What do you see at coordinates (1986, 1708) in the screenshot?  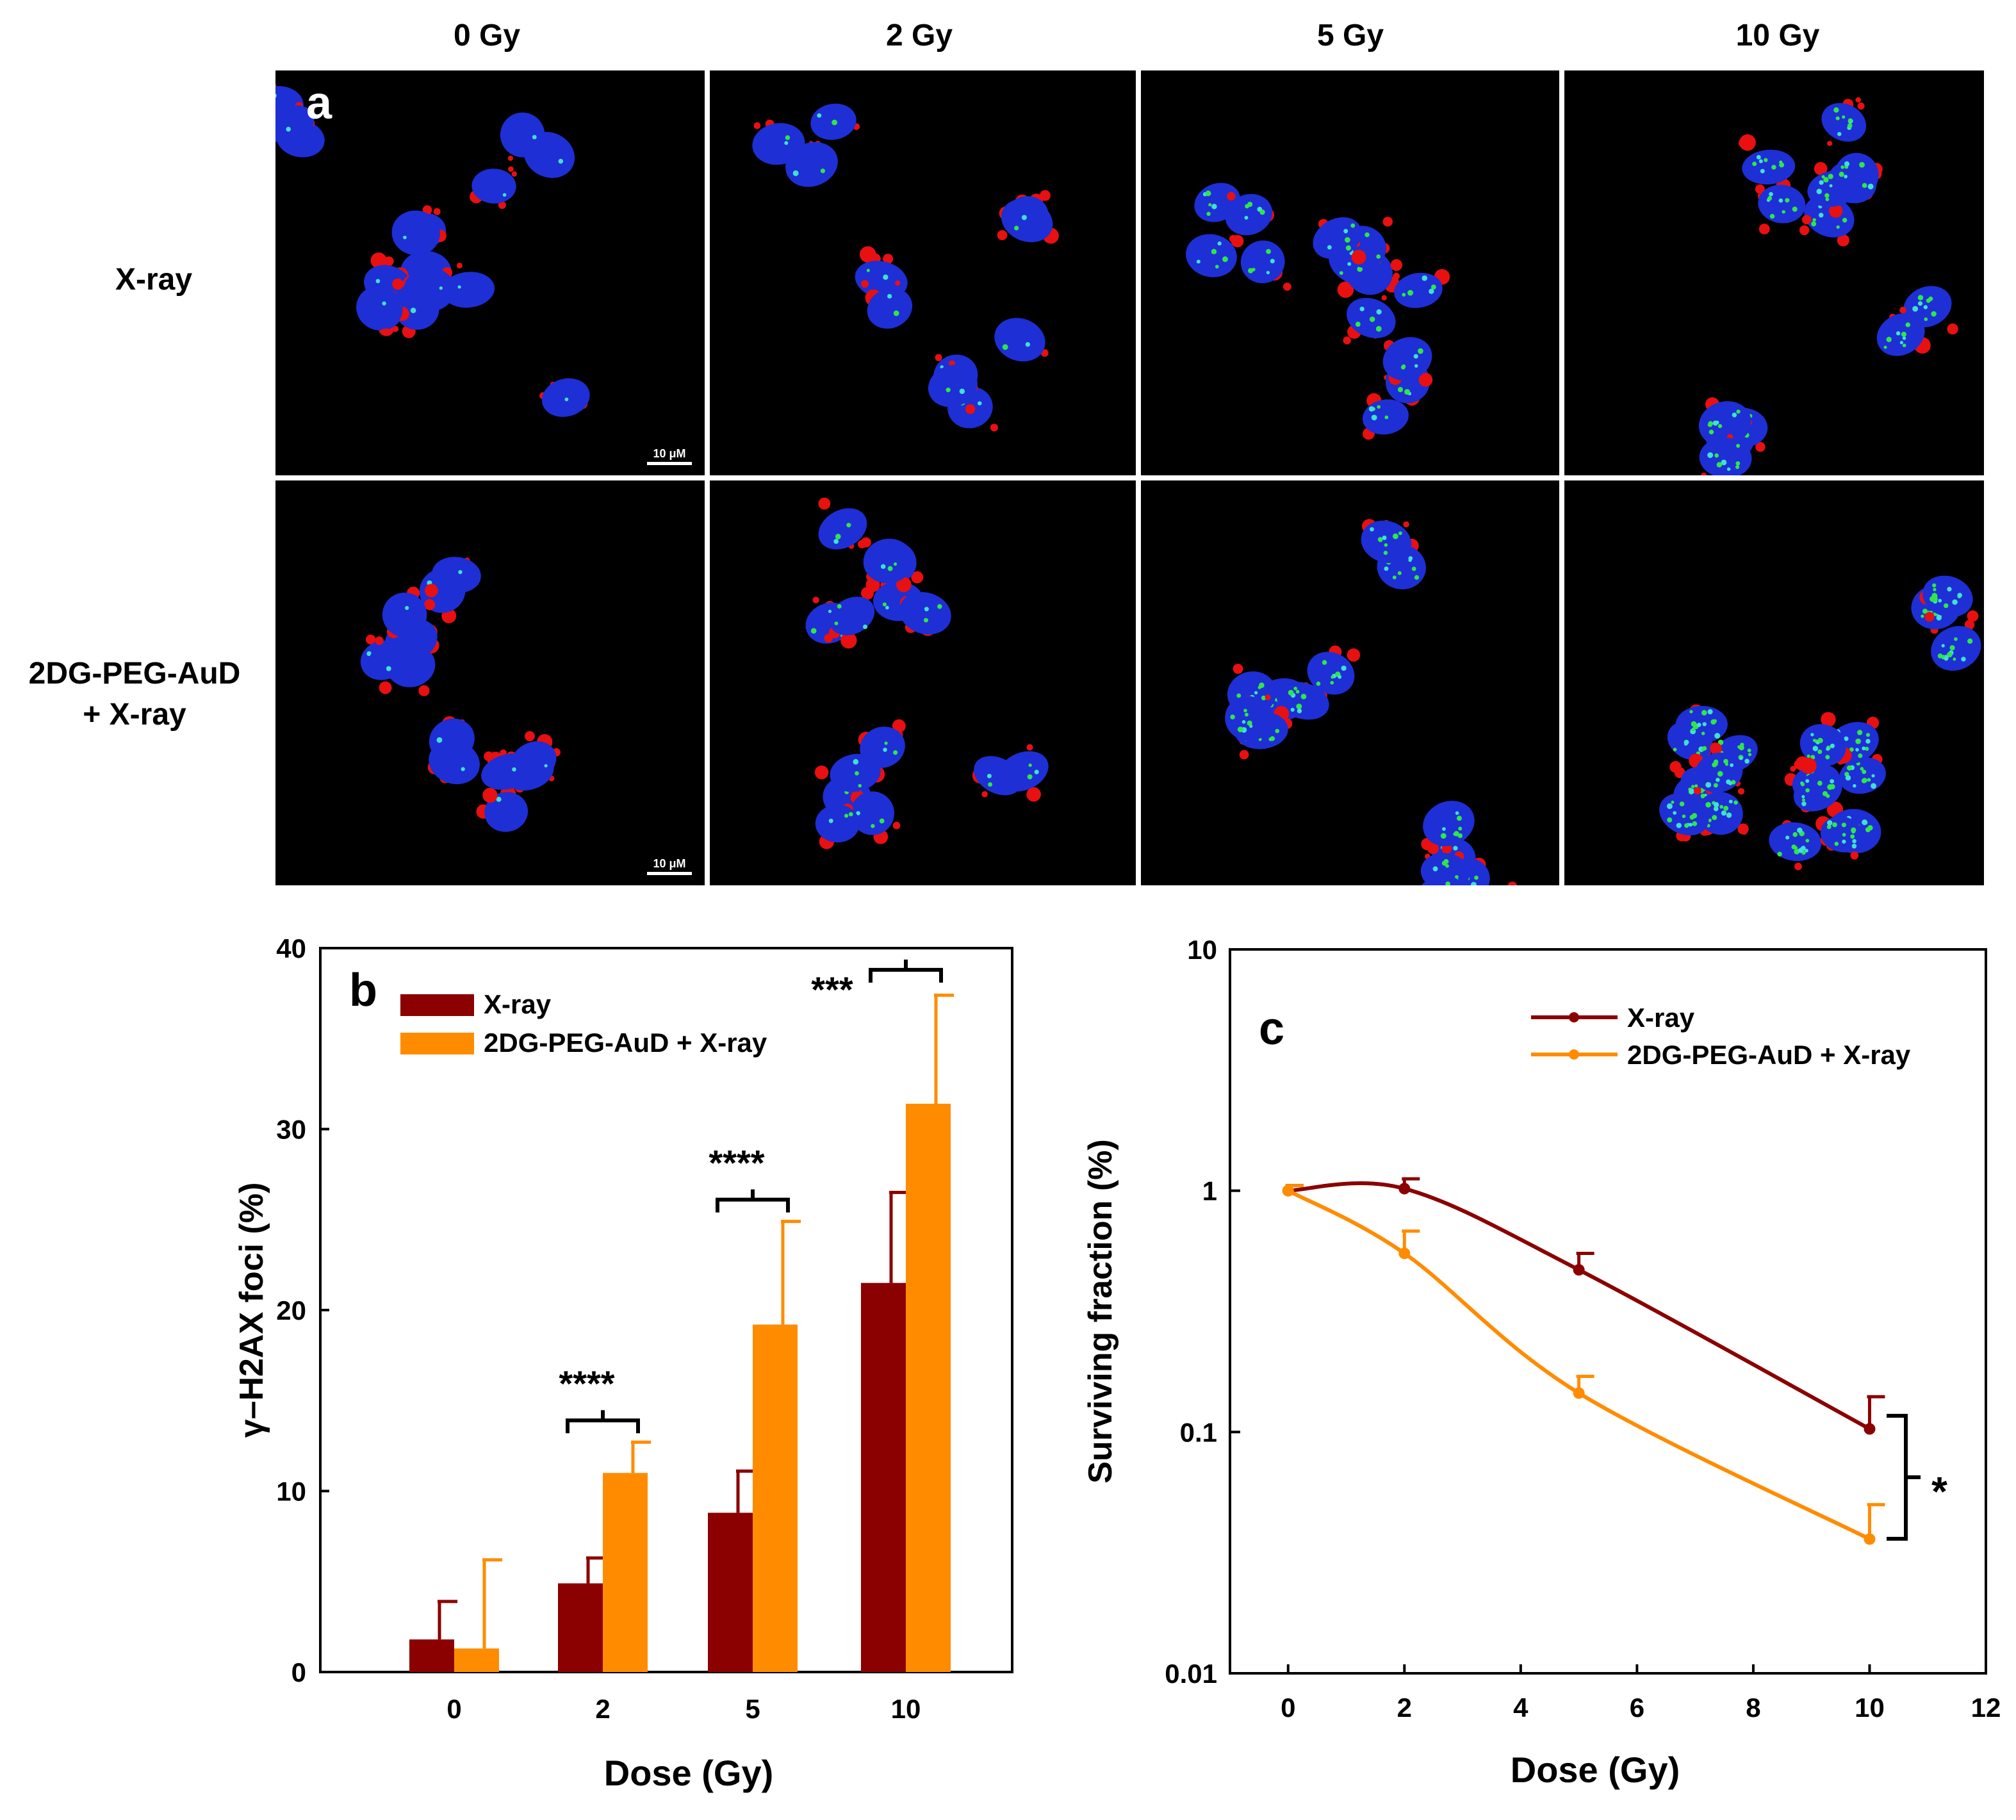 I see `x-tick-label: 12` at bounding box center [1986, 1708].